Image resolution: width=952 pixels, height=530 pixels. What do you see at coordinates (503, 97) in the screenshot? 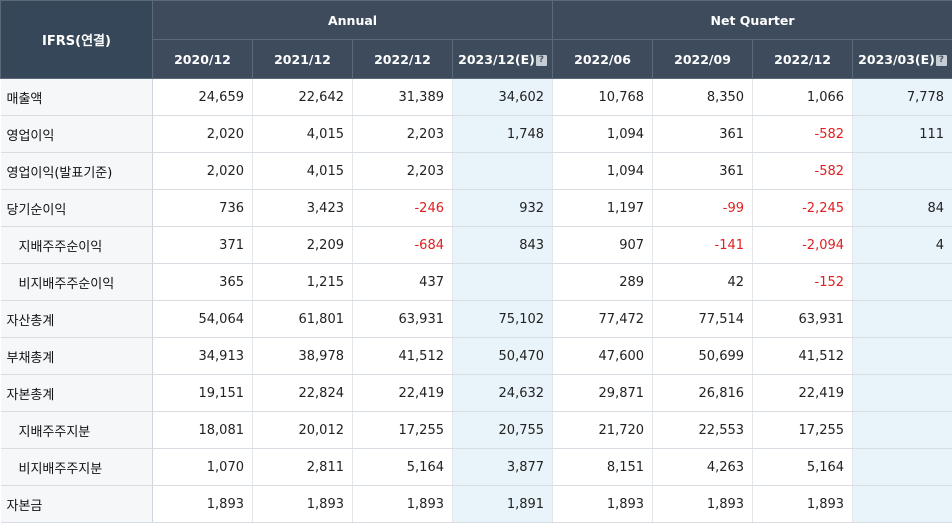
I see `table-cell: 34,602` at bounding box center [503, 97].